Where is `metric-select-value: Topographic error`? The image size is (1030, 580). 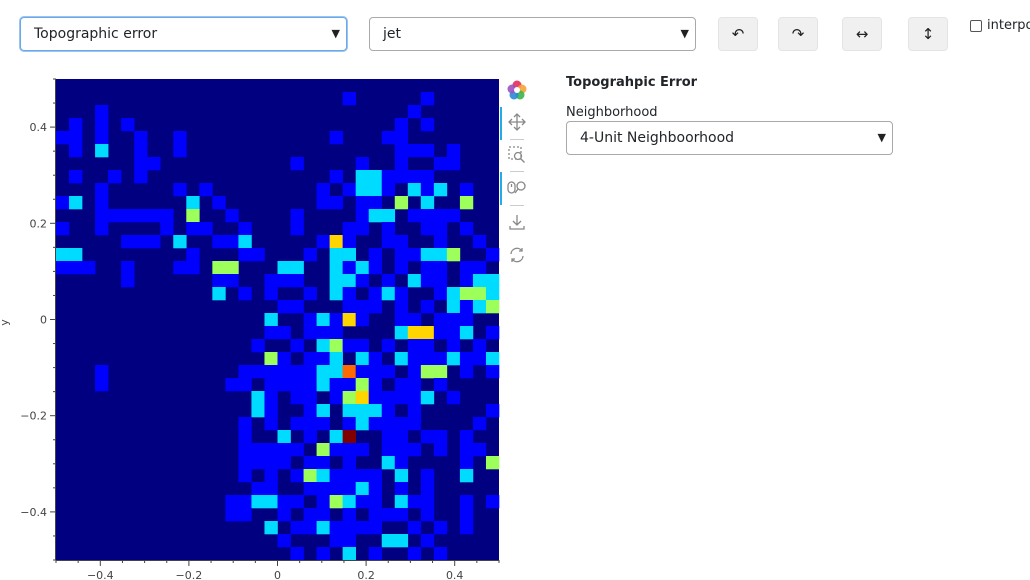
metric-select-value: Topographic error is located at coordinates (96, 34).